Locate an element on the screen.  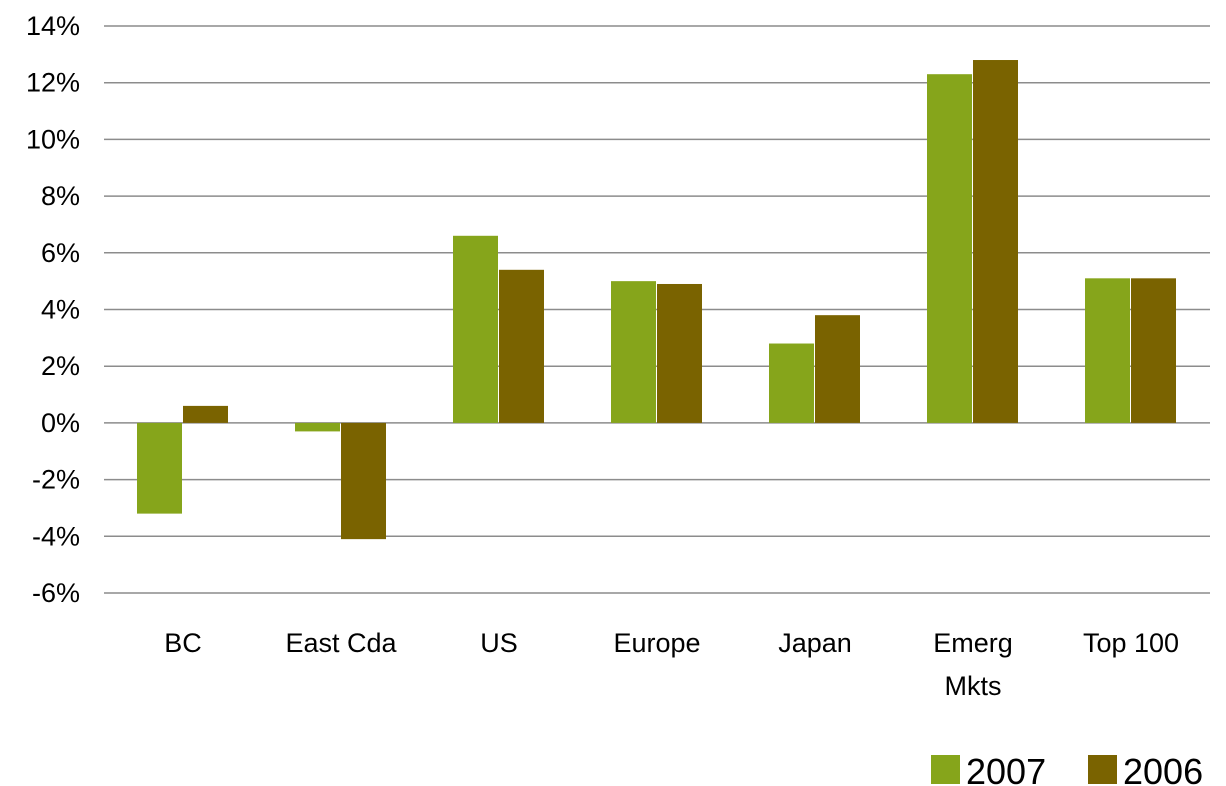
legend-label-2007: 2007 is located at coordinates (1006, 768).